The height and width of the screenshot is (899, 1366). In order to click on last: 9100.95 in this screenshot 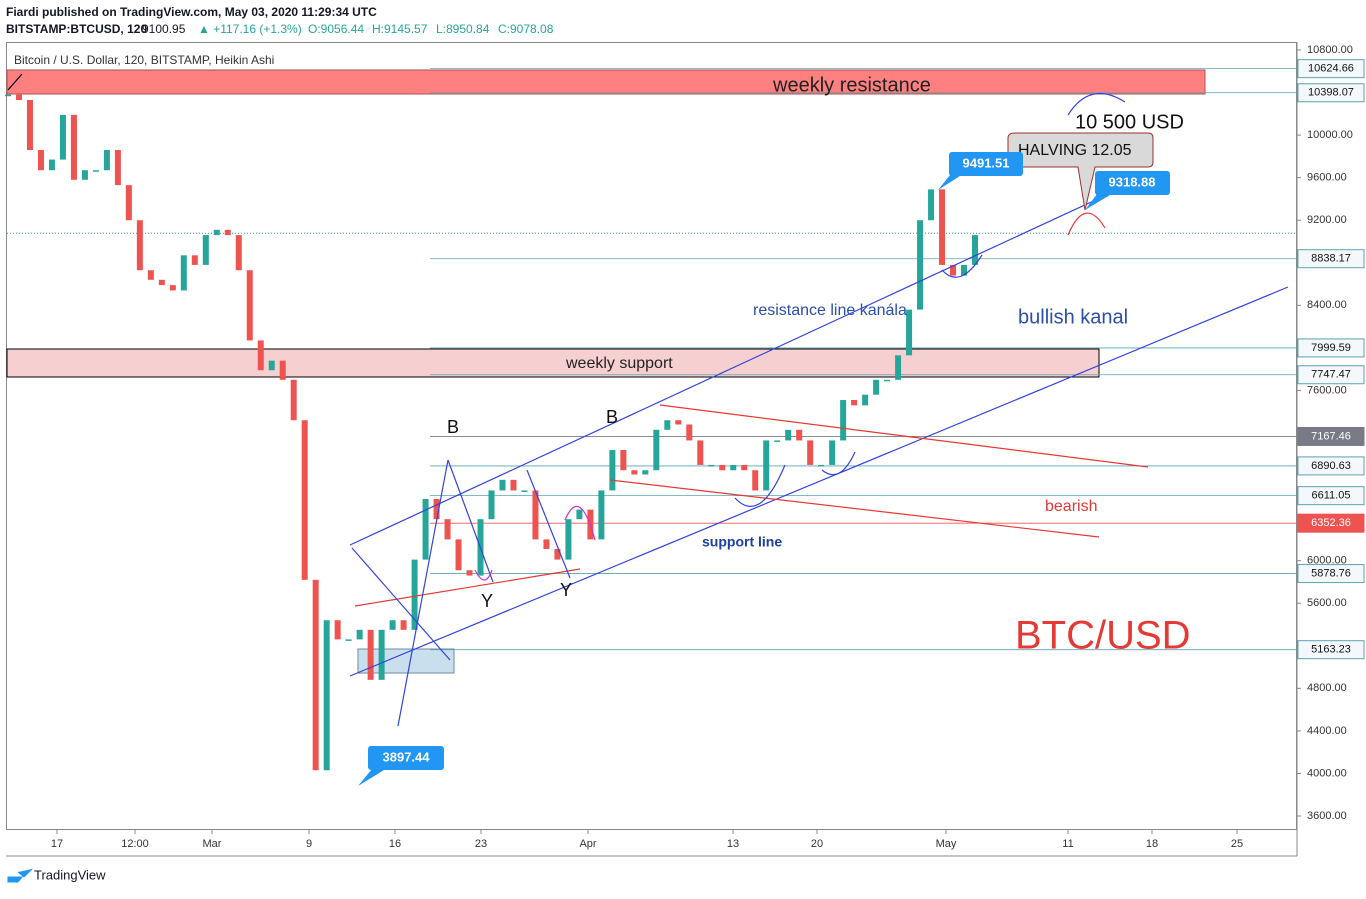, I will do `click(164, 29)`.